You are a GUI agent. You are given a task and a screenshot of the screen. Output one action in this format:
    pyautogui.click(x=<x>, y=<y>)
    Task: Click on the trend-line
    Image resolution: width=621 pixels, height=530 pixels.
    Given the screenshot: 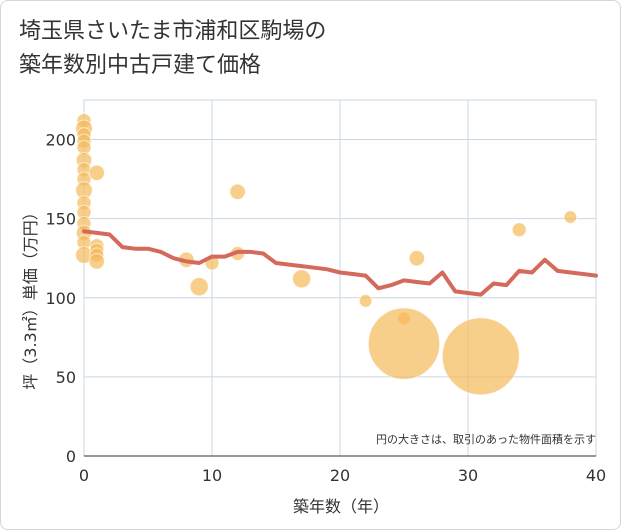 What is the action you would take?
    pyautogui.click(x=340, y=263)
    